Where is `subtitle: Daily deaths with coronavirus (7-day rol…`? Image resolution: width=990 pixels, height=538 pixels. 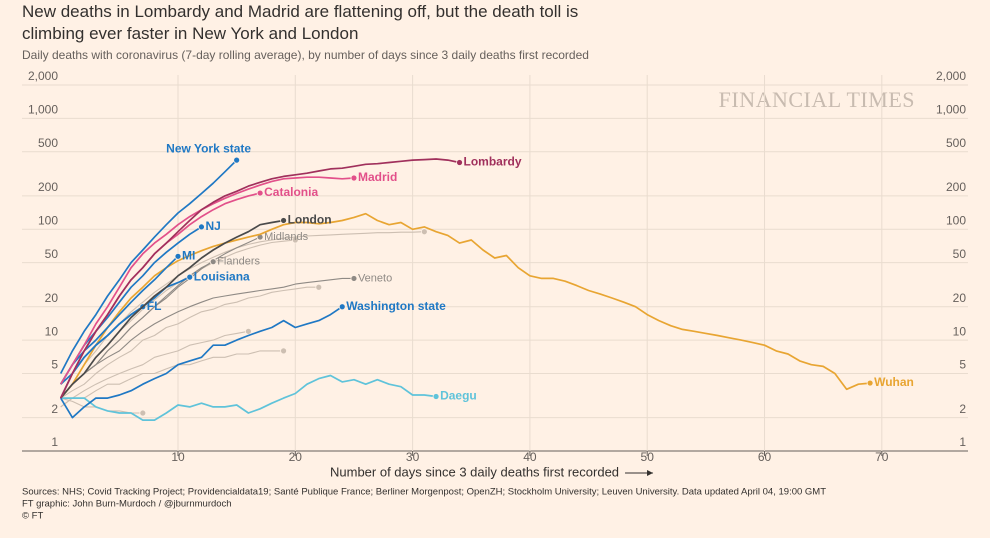 subtitle: Daily deaths with coronavirus (7-day rol… is located at coordinates (305, 55).